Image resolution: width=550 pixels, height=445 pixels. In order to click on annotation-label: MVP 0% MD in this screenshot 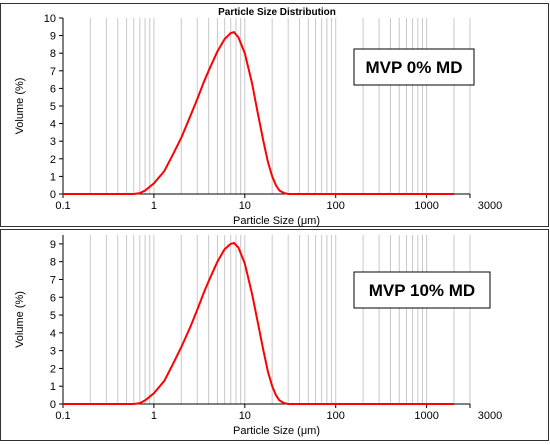, I will do `click(414, 67)`.